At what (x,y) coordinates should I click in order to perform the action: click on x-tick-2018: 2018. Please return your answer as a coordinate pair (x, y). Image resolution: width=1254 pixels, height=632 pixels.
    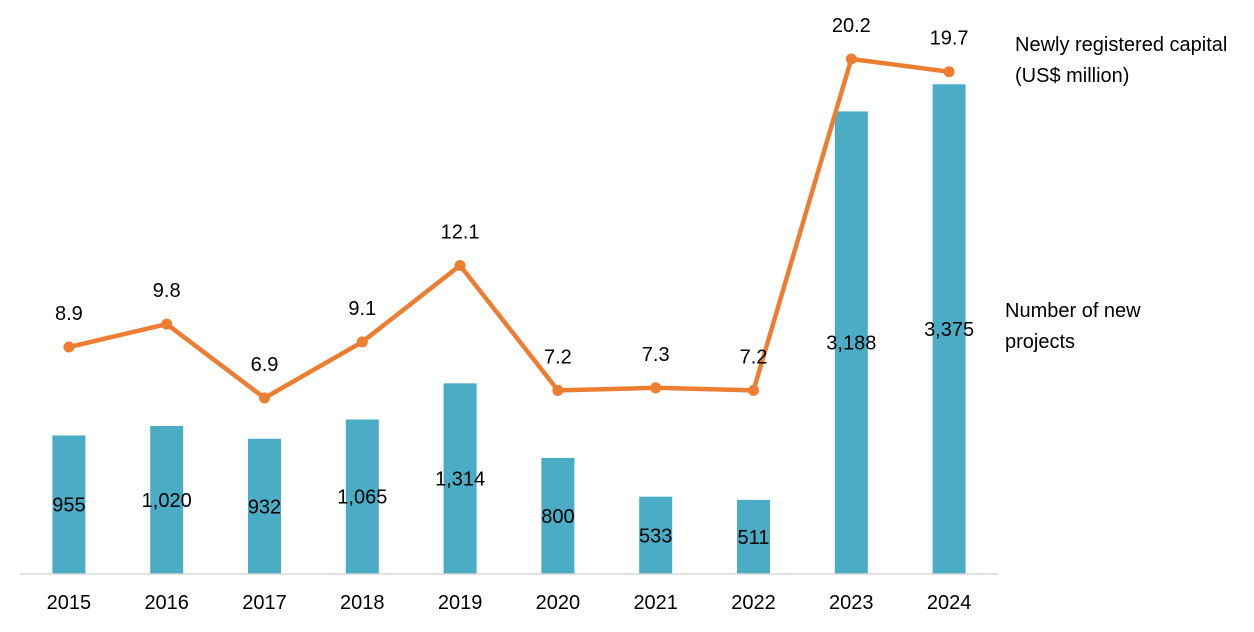
    Looking at the image, I should click on (362, 603).